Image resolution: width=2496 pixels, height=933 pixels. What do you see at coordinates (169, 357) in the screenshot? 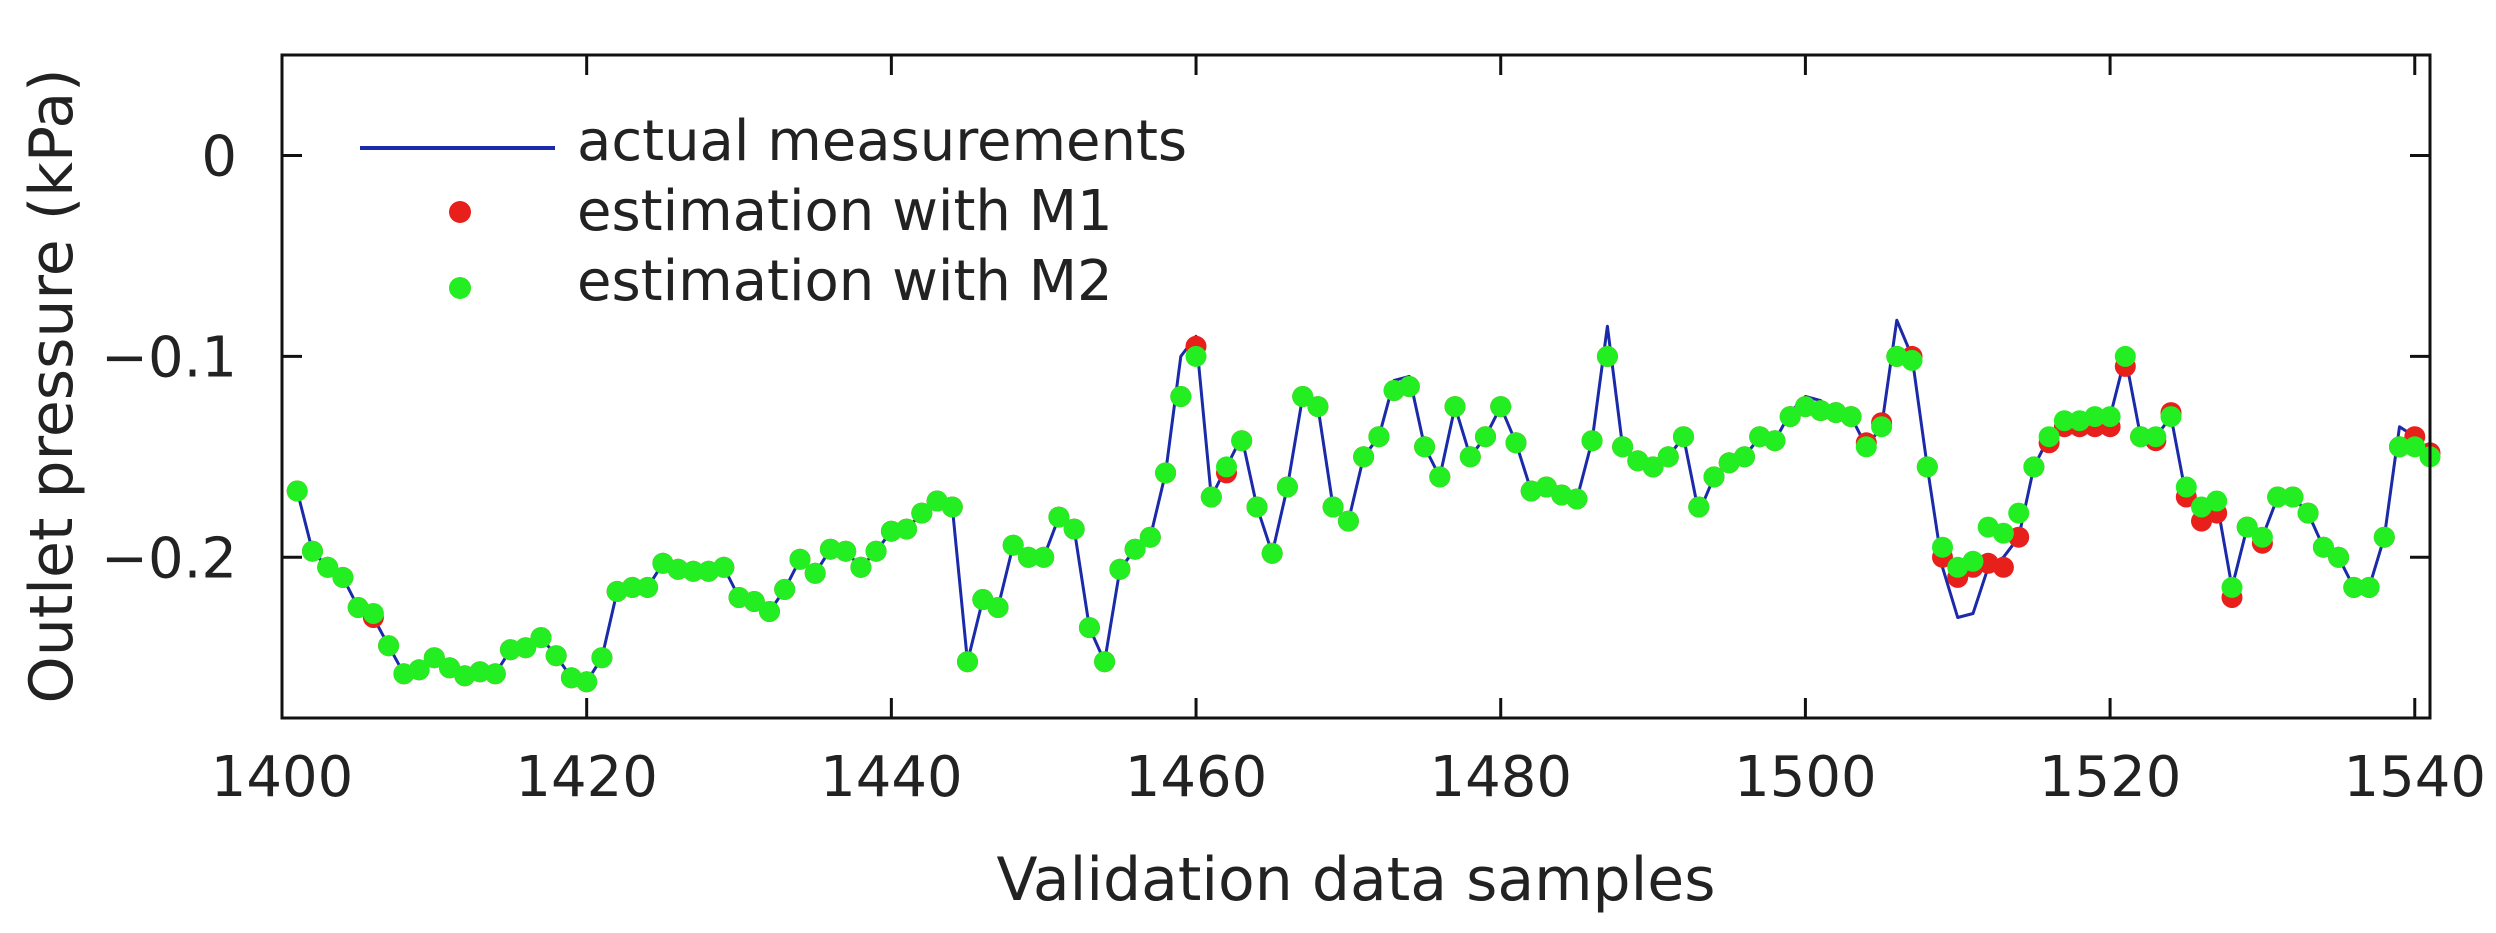
I see `y-tick-label-m0p1: −0.1` at bounding box center [169, 357].